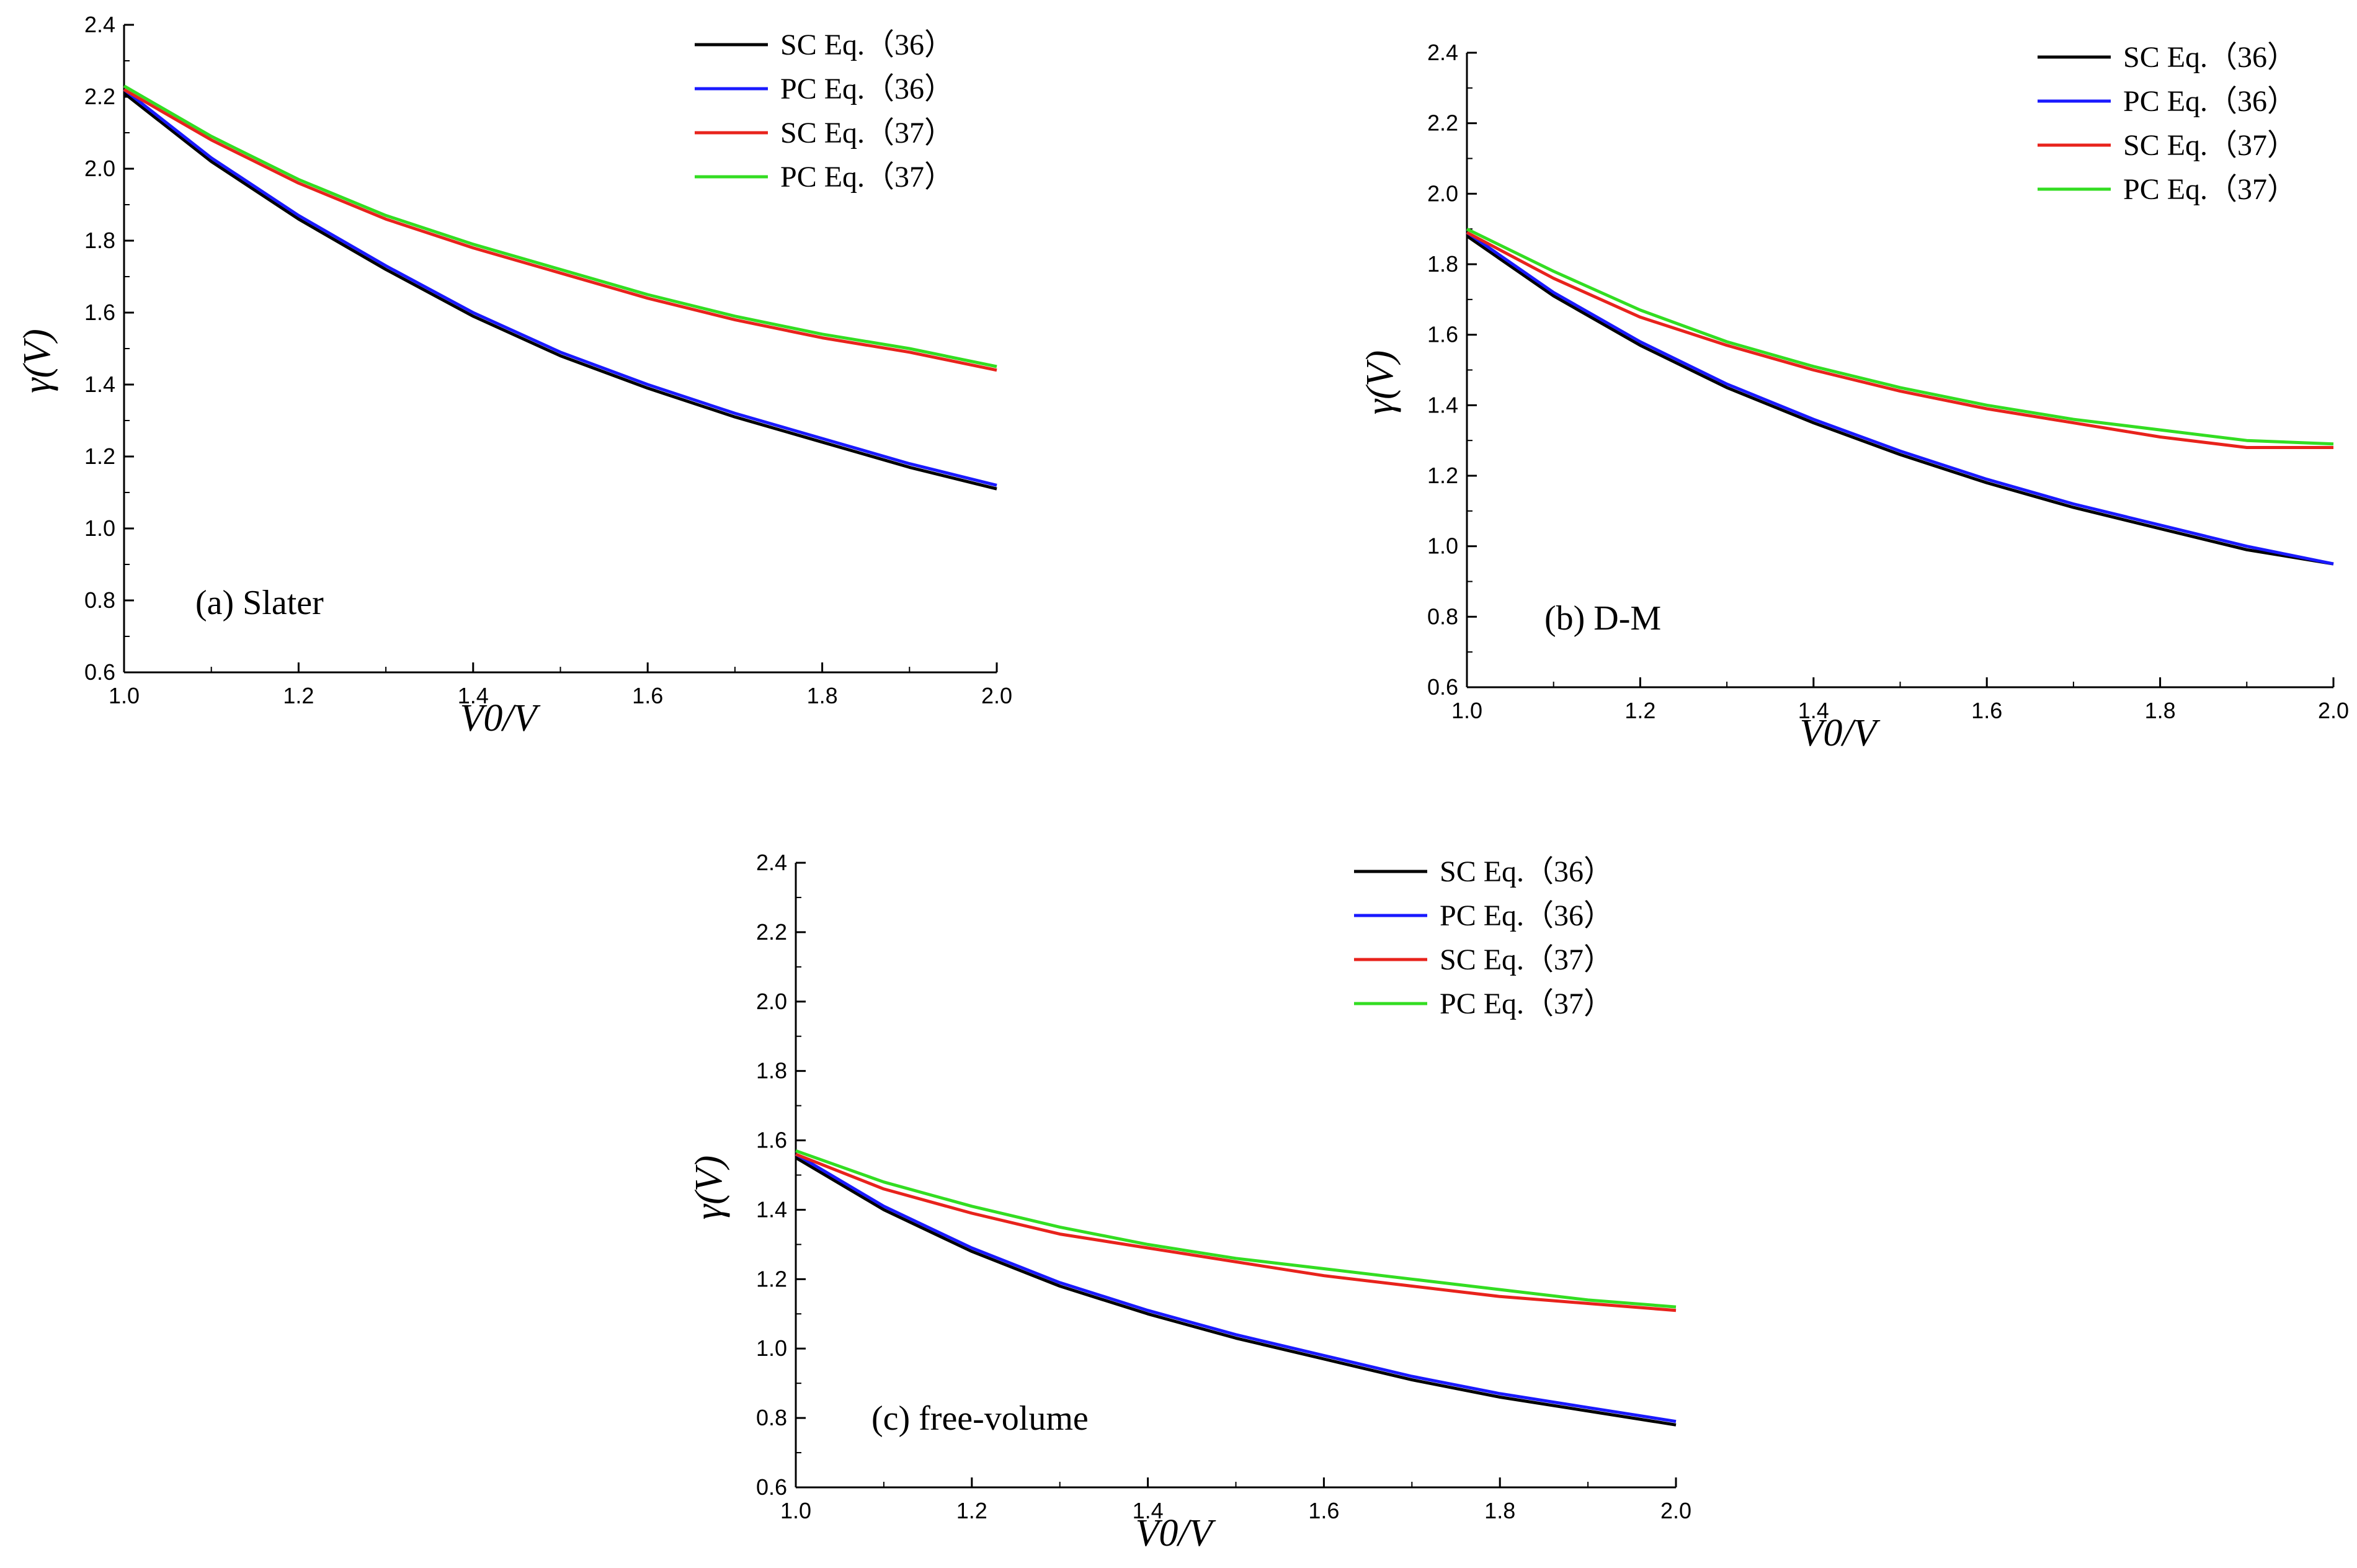 This screenshot has height=1568, width=2357. Describe the element at coordinates (260, 603) in the screenshot. I see `panel-annotation: (a) Slater` at that location.